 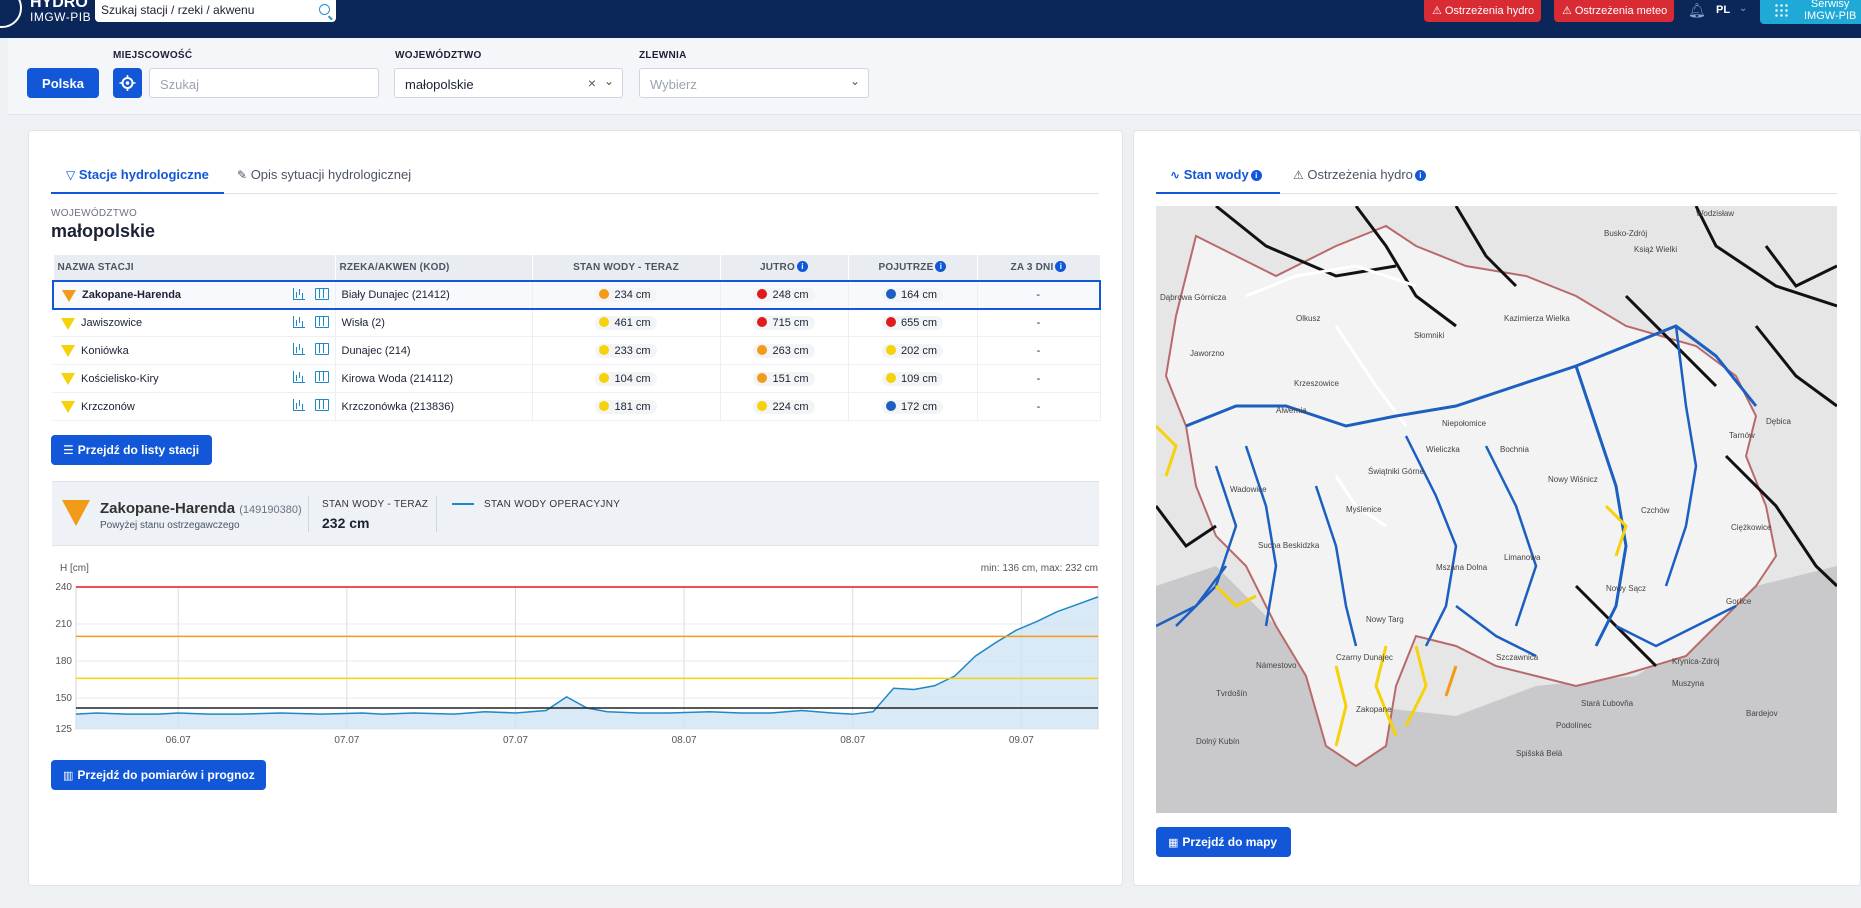 What do you see at coordinates (1625, 233) in the screenshot?
I see `map-place-label: Busko-Zdrój` at bounding box center [1625, 233].